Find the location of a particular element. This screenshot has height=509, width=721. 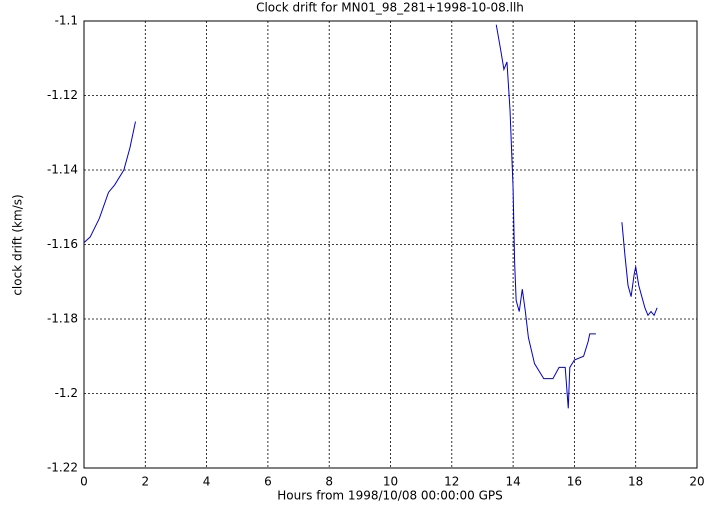

x-tick-label: 2 is located at coordinates (145, 482).